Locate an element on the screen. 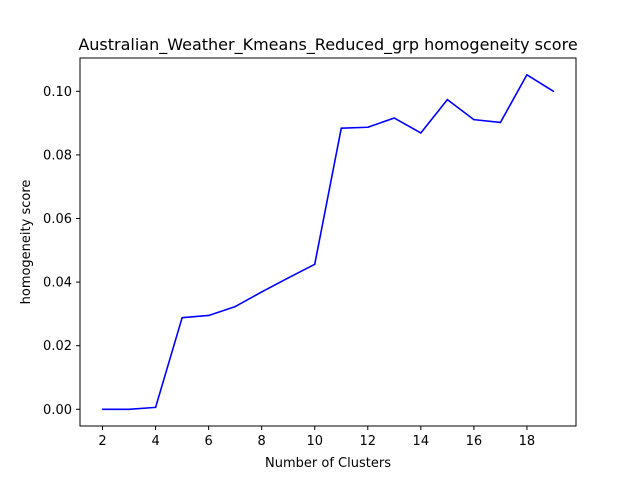  y-tick-label: 0.00 is located at coordinates (57, 410).